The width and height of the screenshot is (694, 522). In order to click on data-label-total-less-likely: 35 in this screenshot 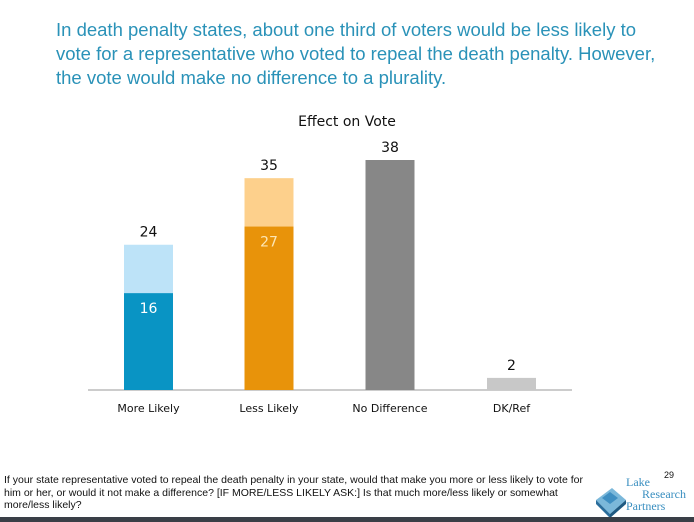, I will do `click(269, 166)`.